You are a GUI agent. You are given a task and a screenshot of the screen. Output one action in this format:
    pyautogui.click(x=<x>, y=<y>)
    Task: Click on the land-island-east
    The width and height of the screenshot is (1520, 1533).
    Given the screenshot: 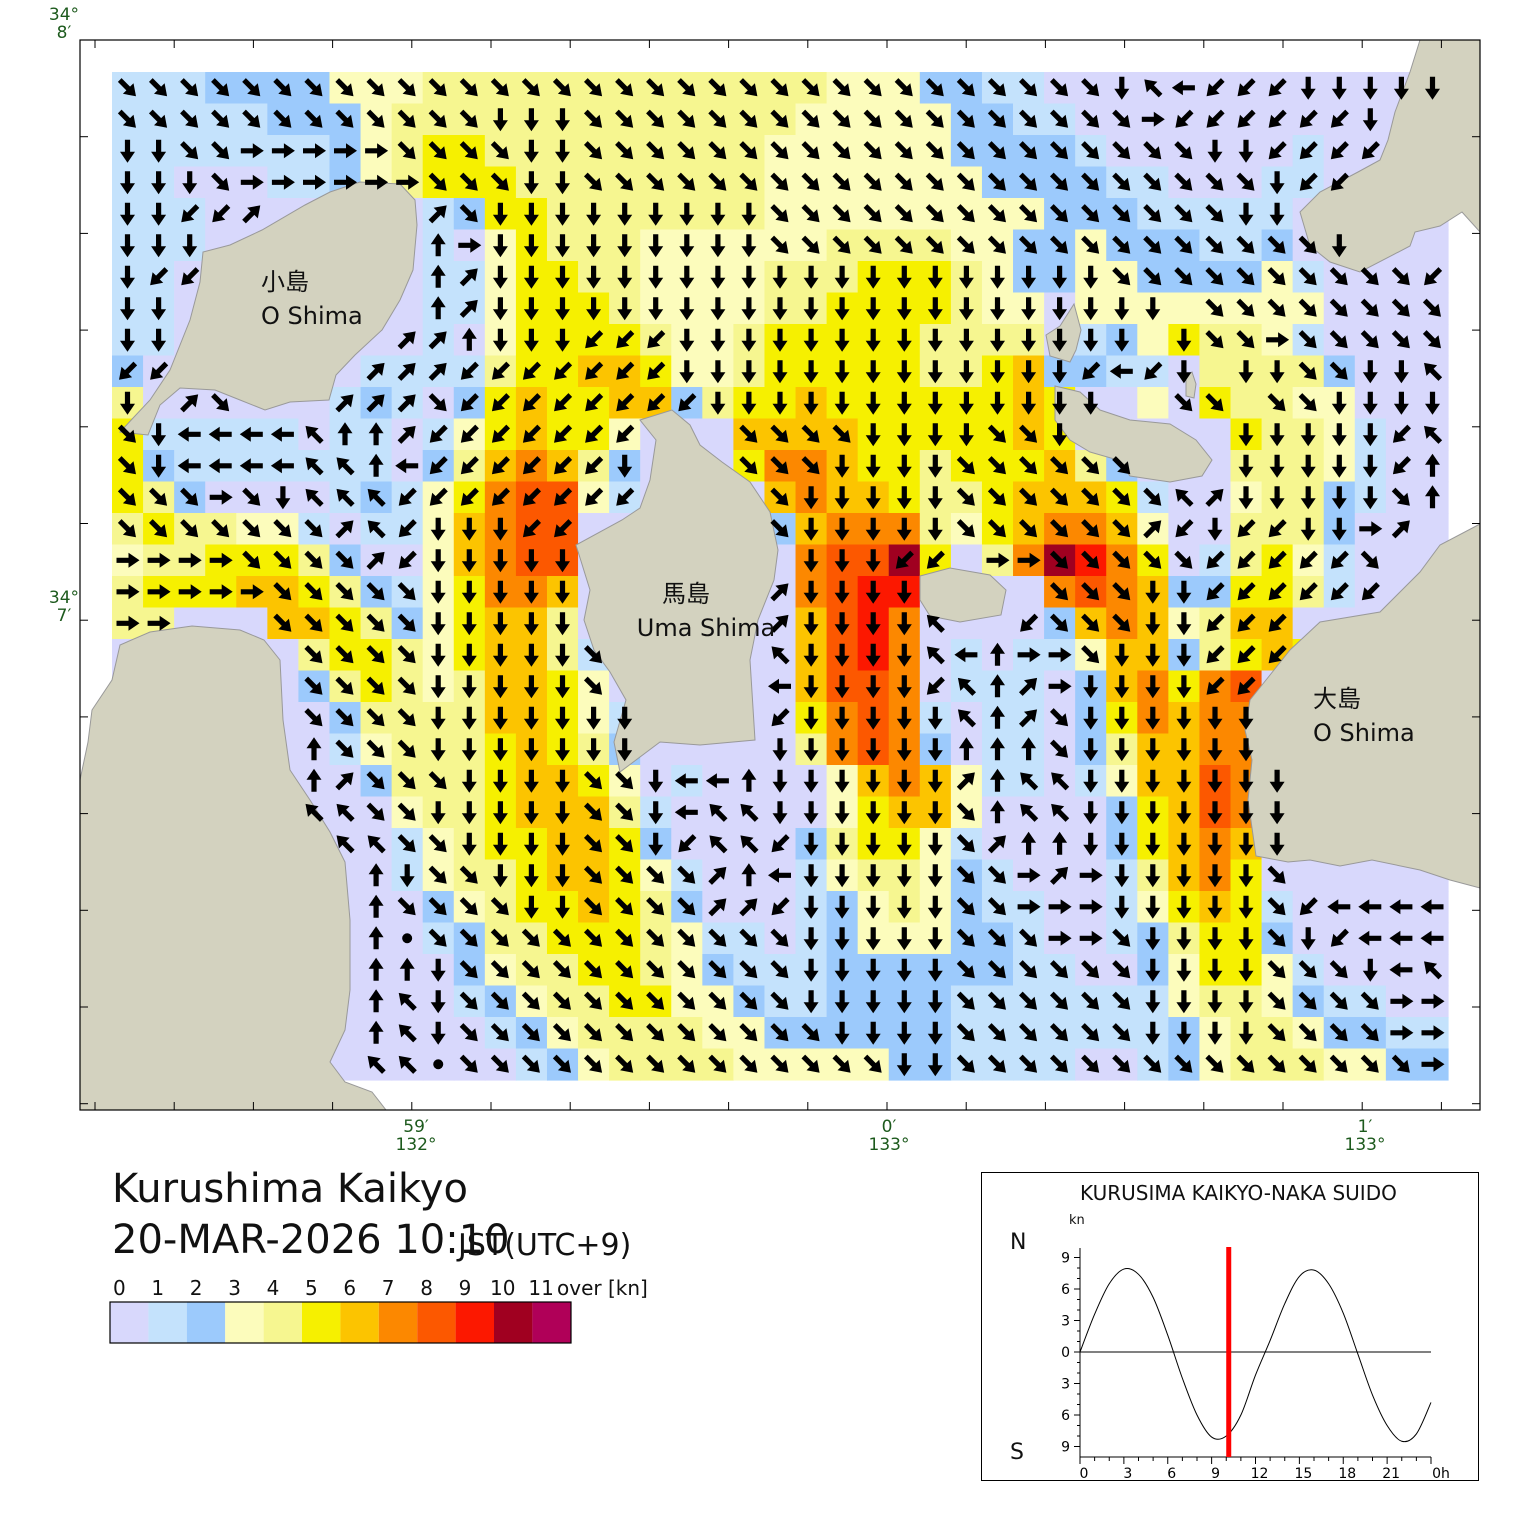 What is the action you would take?
    pyautogui.click(x=1133, y=434)
    